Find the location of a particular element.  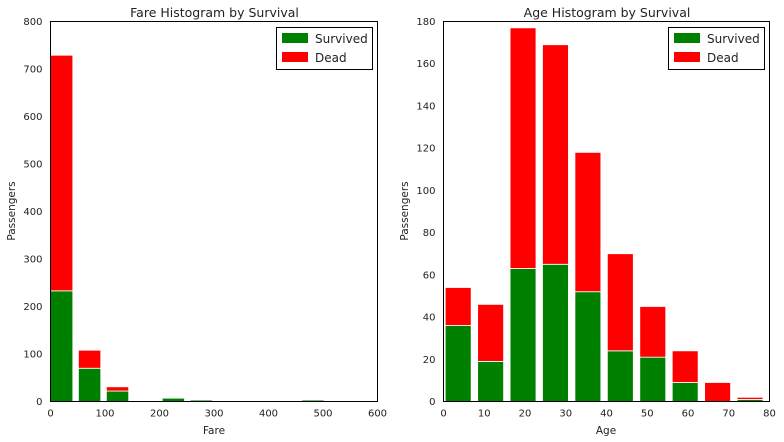

y-tick-label: 700 is located at coordinates (32, 70).